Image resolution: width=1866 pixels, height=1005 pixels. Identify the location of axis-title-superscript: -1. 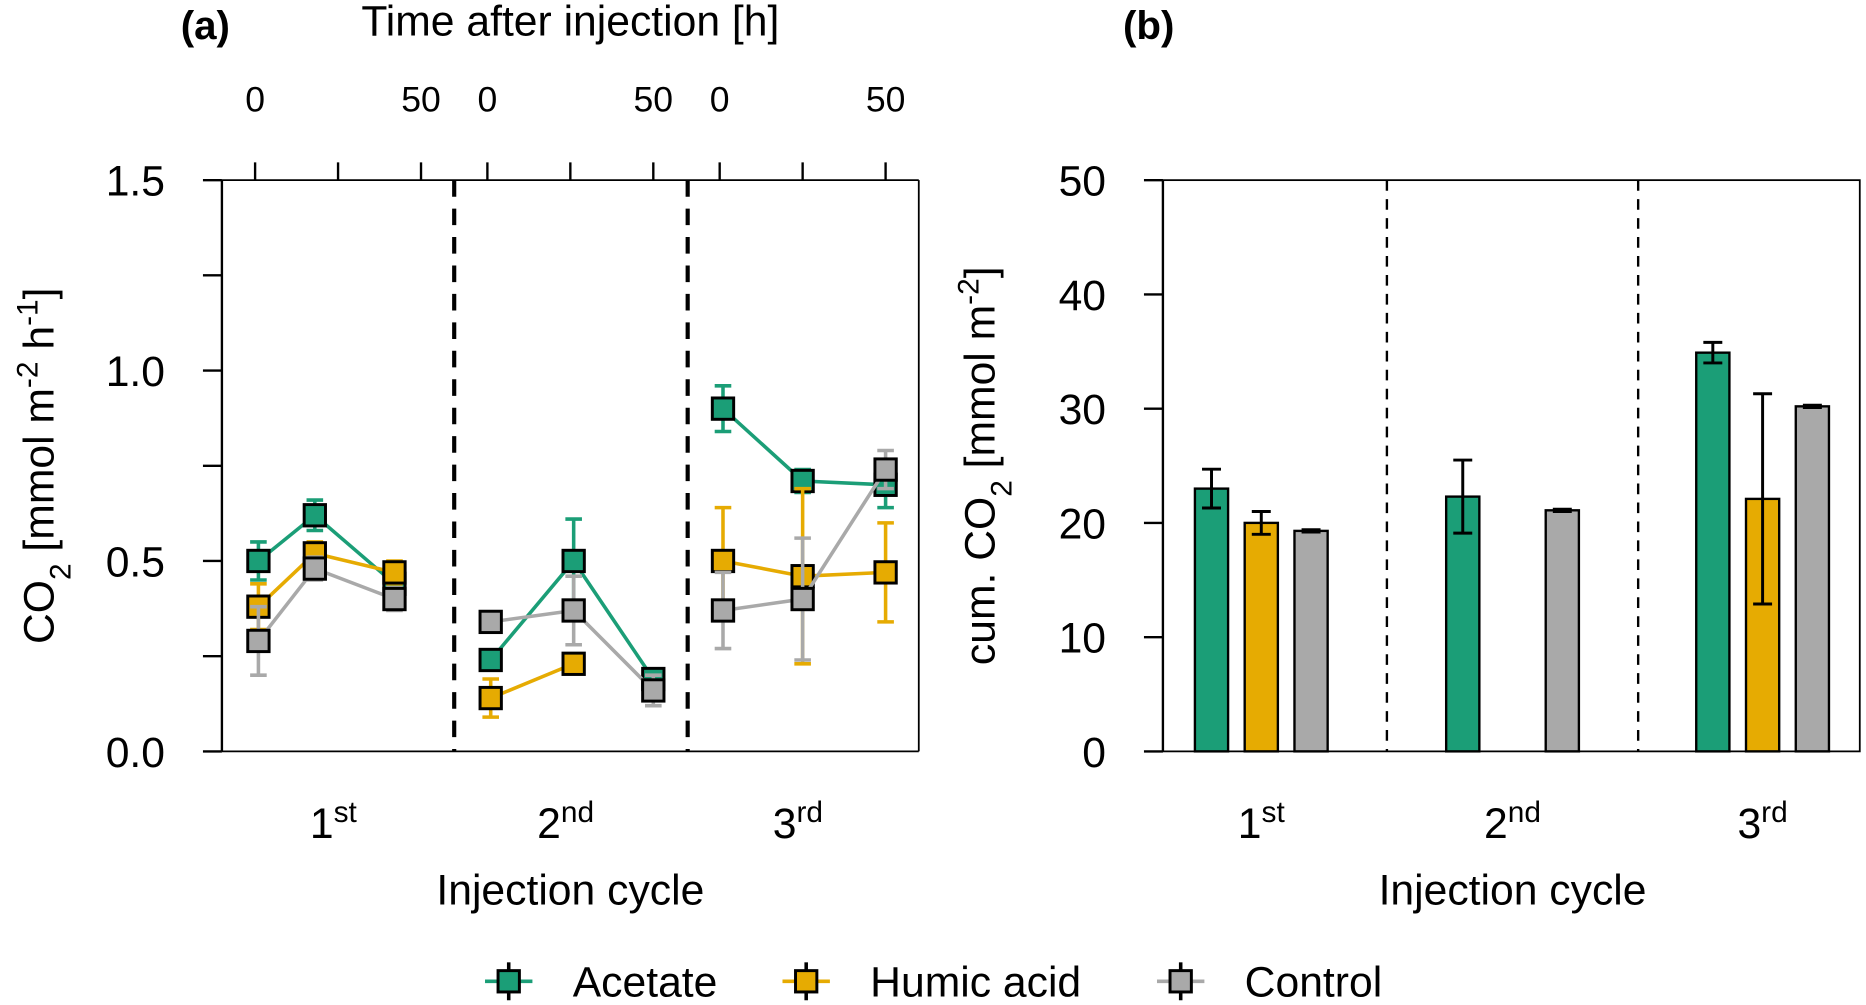
(27, 312).